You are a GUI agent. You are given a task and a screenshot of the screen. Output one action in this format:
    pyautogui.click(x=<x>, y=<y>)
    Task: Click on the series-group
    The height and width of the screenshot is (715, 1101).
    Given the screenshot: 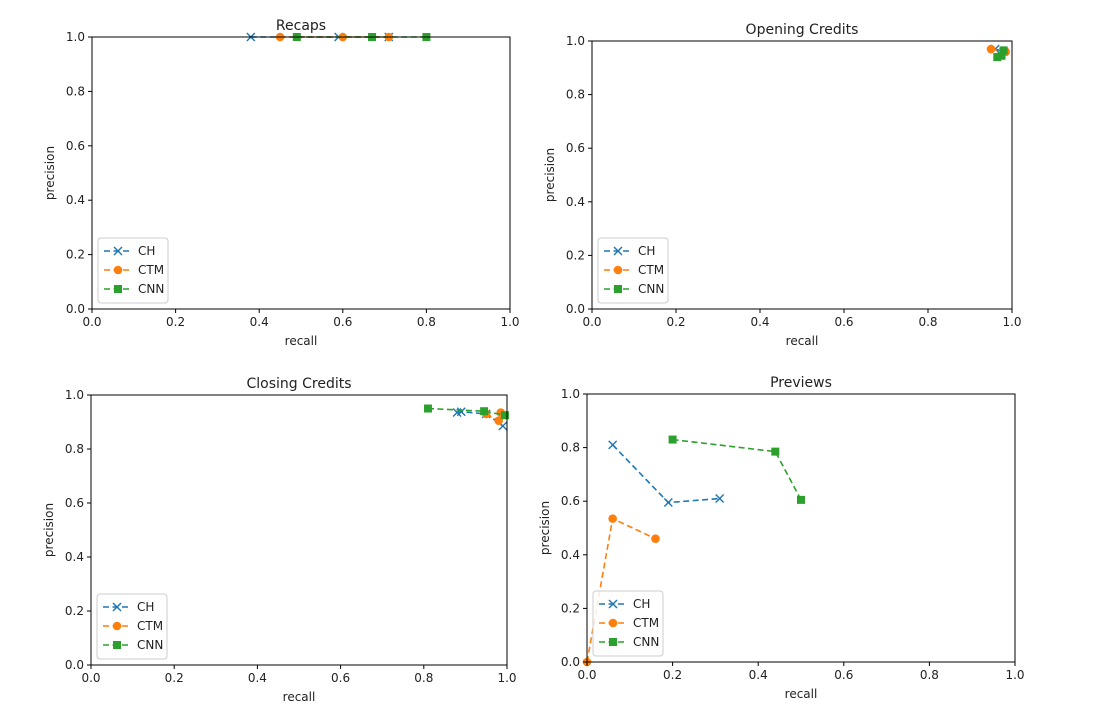 What is the action you would take?
    pyautogui.click(x=466, y=417)
    